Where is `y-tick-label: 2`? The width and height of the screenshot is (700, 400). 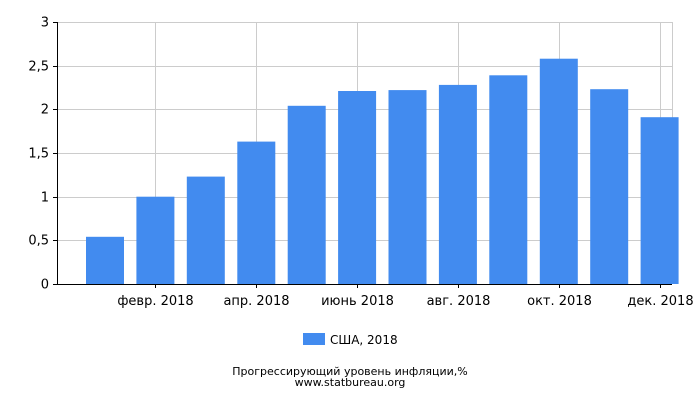
y-tick-label: 2 is located at coordinates (45, 110).